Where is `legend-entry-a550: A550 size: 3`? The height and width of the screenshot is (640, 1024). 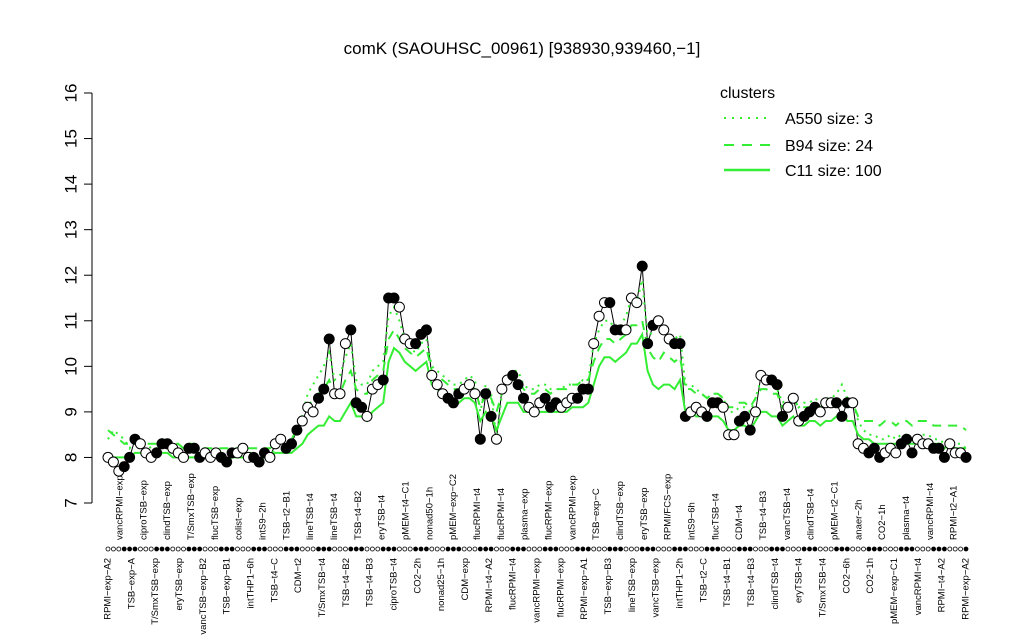
legend-entry-a550: A550 size: 3 is located at coordinates (829, 119).